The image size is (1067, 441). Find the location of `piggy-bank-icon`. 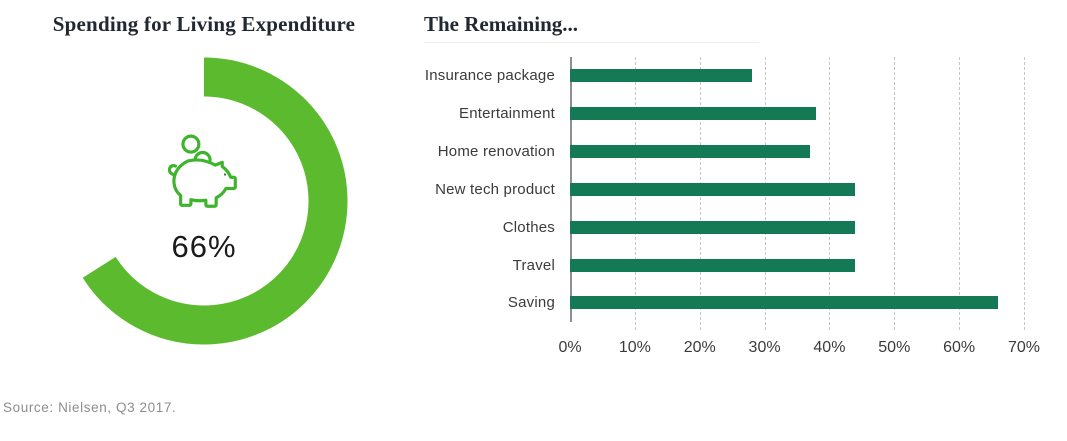

piggy-bank-icon is located at coordinates (202, 171).